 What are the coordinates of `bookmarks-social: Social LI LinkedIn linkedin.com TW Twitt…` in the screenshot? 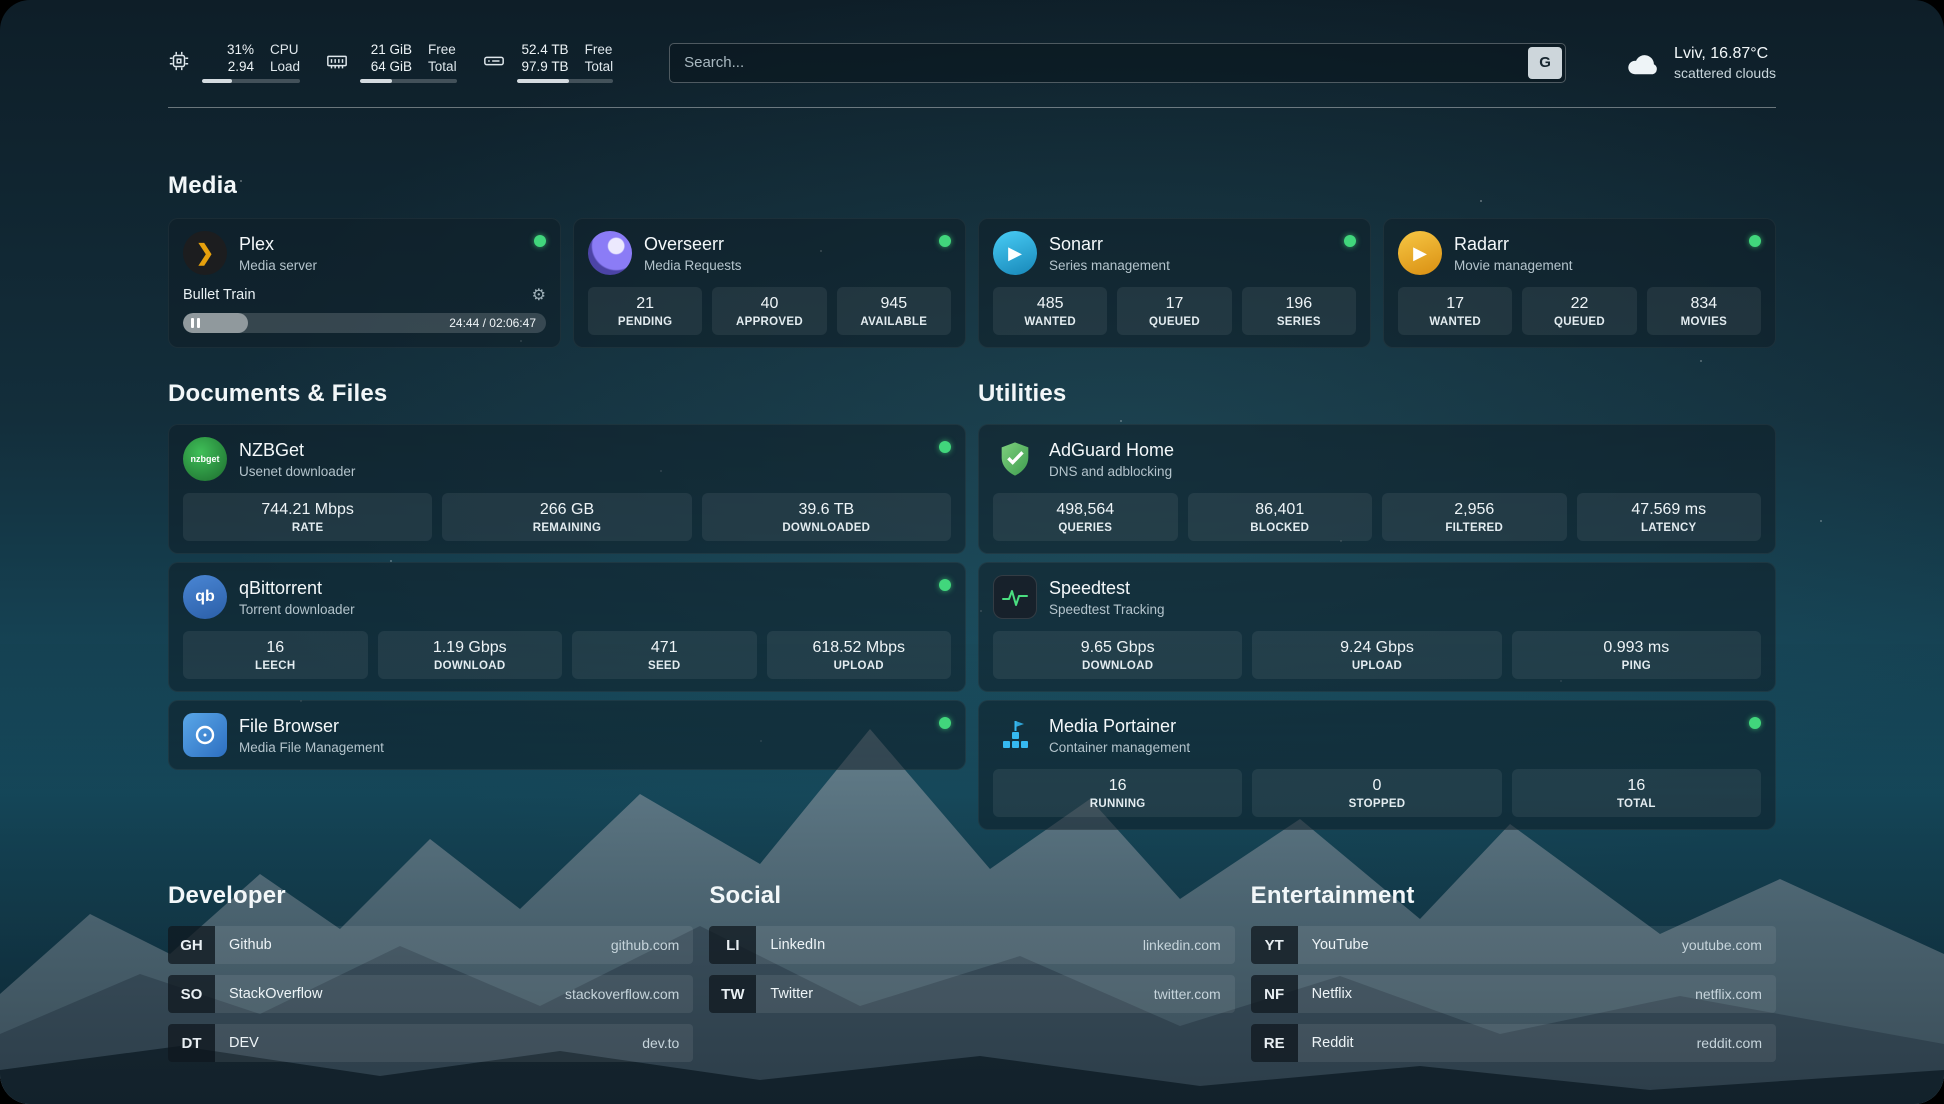 It's located at (972, 977).